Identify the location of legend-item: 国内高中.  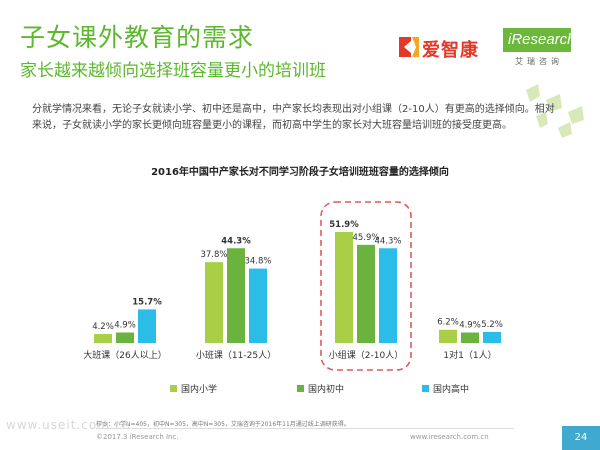
(445, 390).